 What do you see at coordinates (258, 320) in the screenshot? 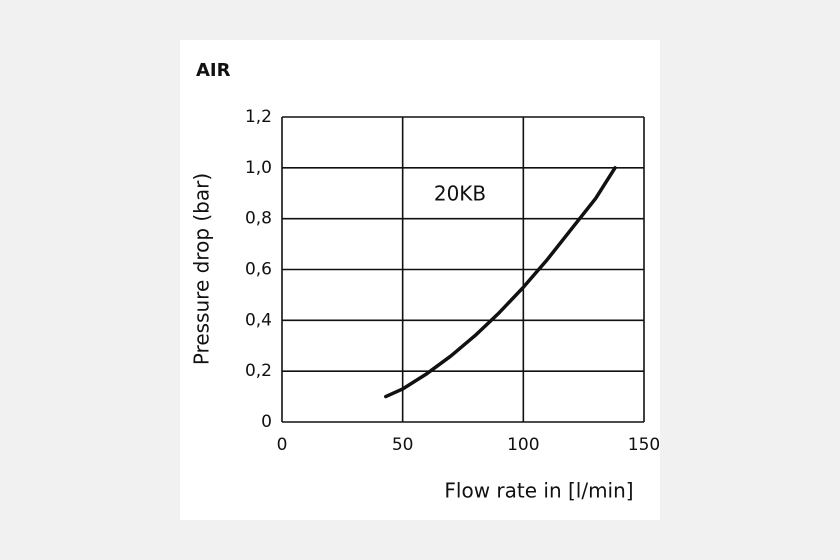
I see `y-tick-label: 0,4` at bounding box center [258, 320].